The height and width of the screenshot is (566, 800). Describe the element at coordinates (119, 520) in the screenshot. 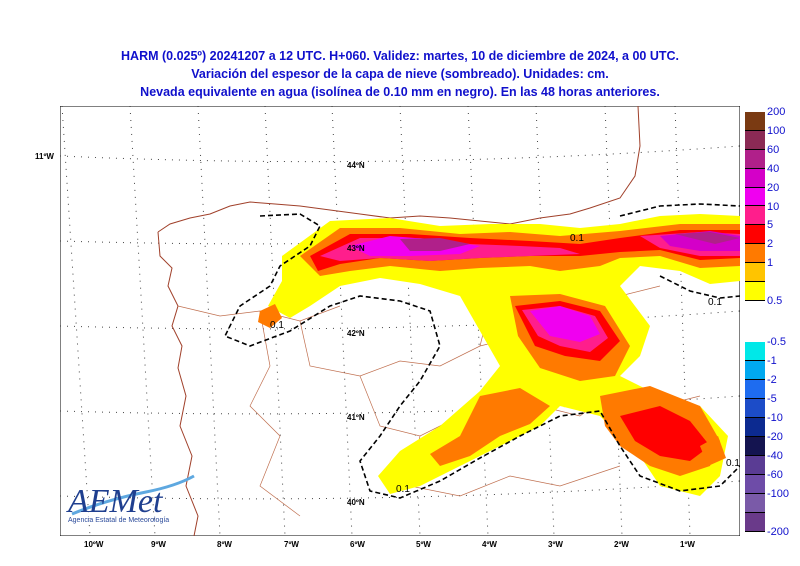

I see `logo-subtitle: Agencia Estatal de Meteorología` at that location.